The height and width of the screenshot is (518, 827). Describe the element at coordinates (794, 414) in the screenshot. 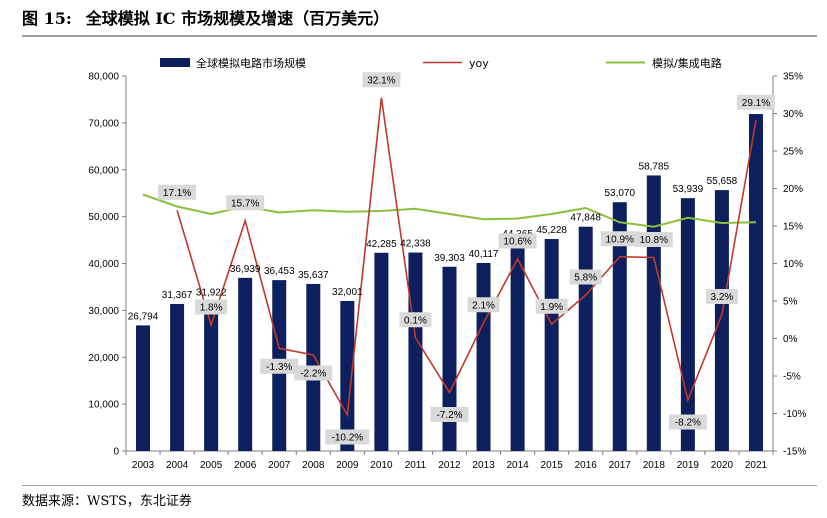

I see `right-tick-label: -10%` at that location.